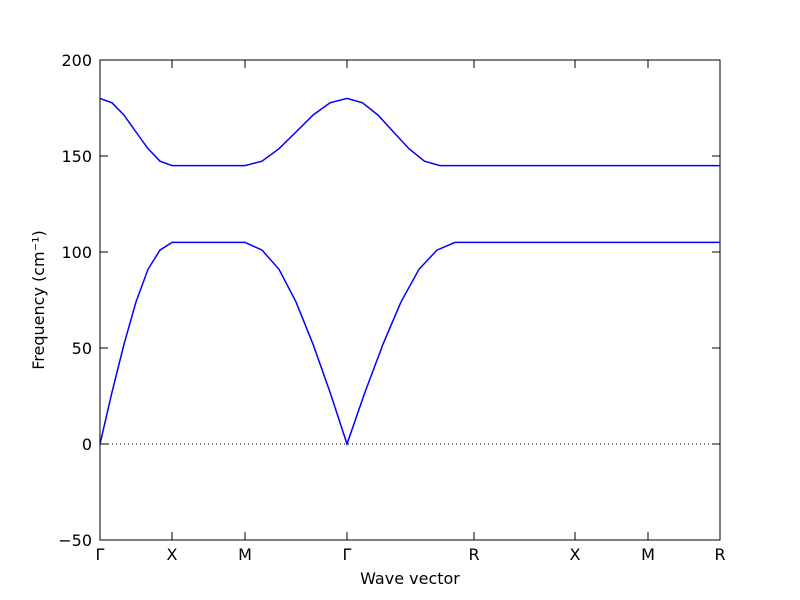 This screenshot has width=800, height=600. Describe the element at coordinates (75, 540) in the screenshot. I see `y-tick-label: −50` at that location.